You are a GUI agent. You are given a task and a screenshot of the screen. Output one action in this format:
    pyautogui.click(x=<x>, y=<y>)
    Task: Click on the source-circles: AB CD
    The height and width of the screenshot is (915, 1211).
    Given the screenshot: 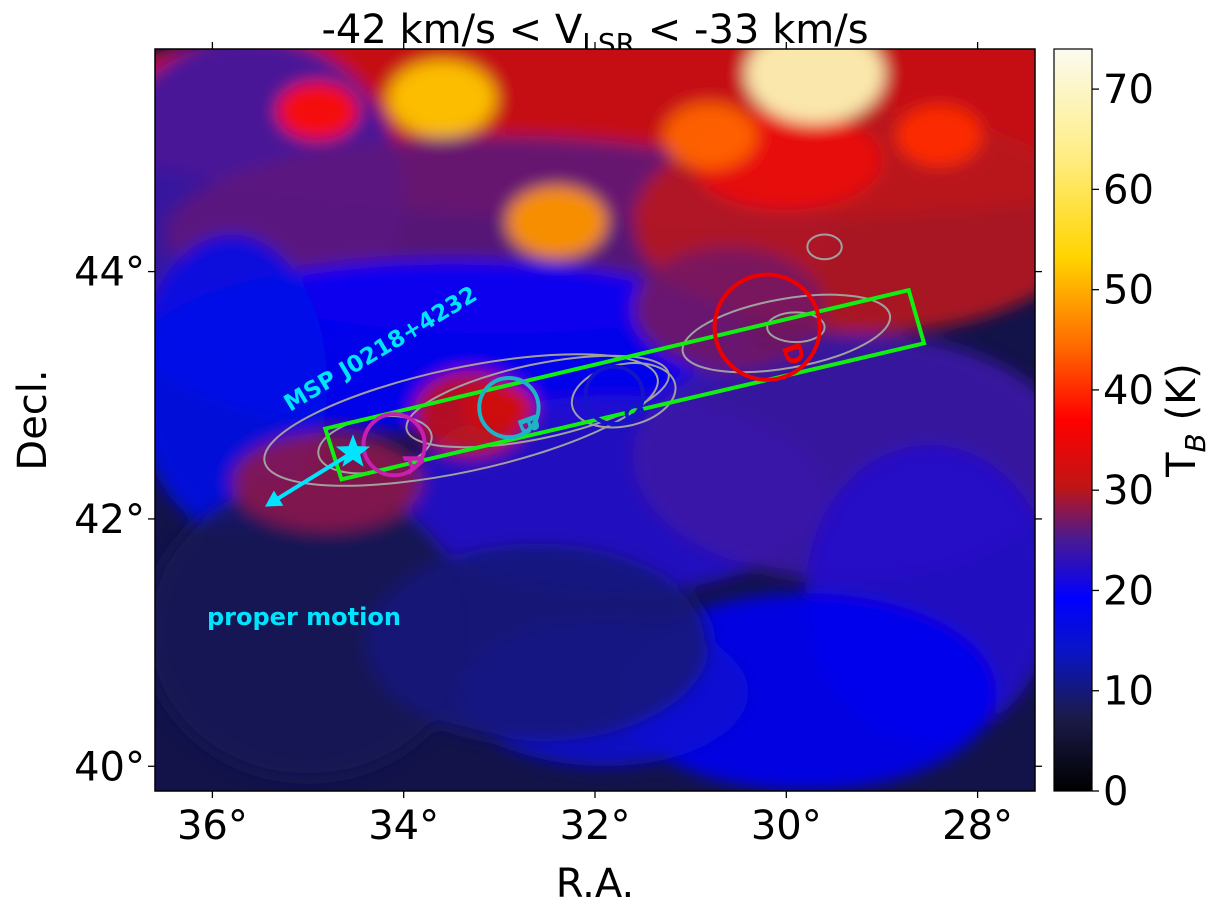 What is the action you would take?
    pyautogui.click(x=591, y=375)
    